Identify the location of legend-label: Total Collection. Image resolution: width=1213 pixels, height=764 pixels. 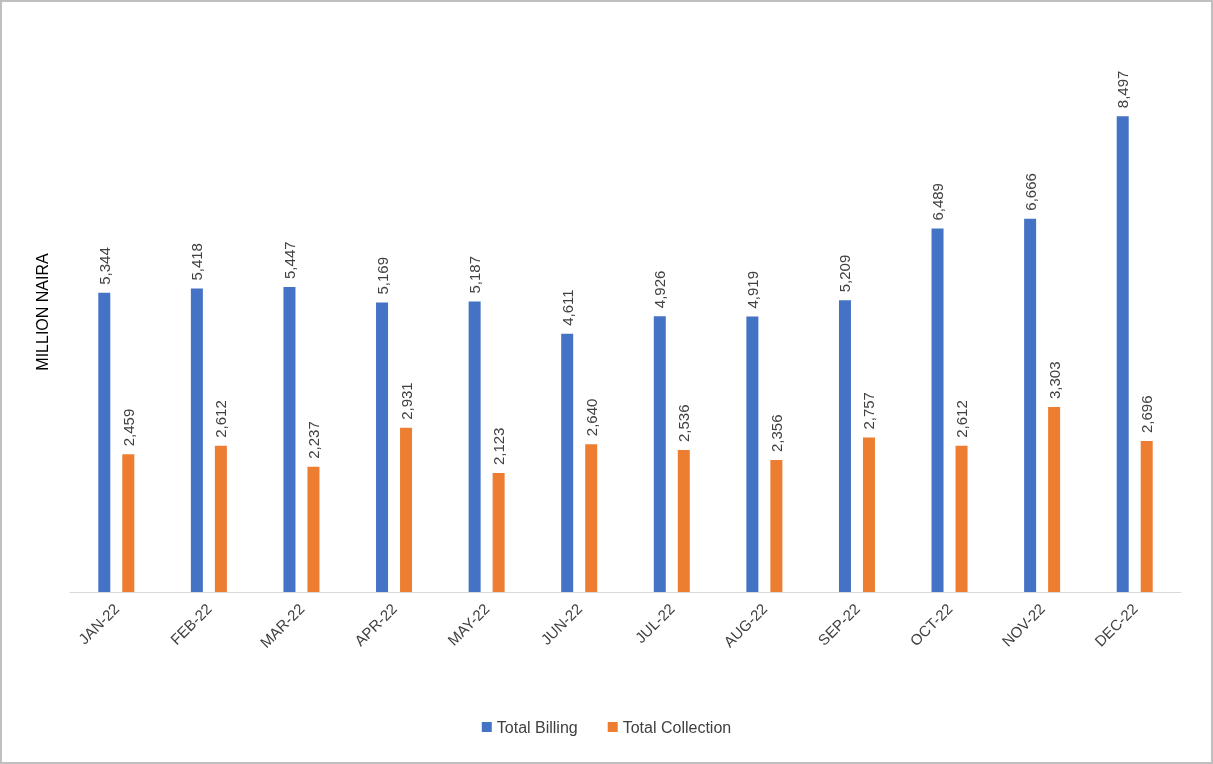
(677, 727).